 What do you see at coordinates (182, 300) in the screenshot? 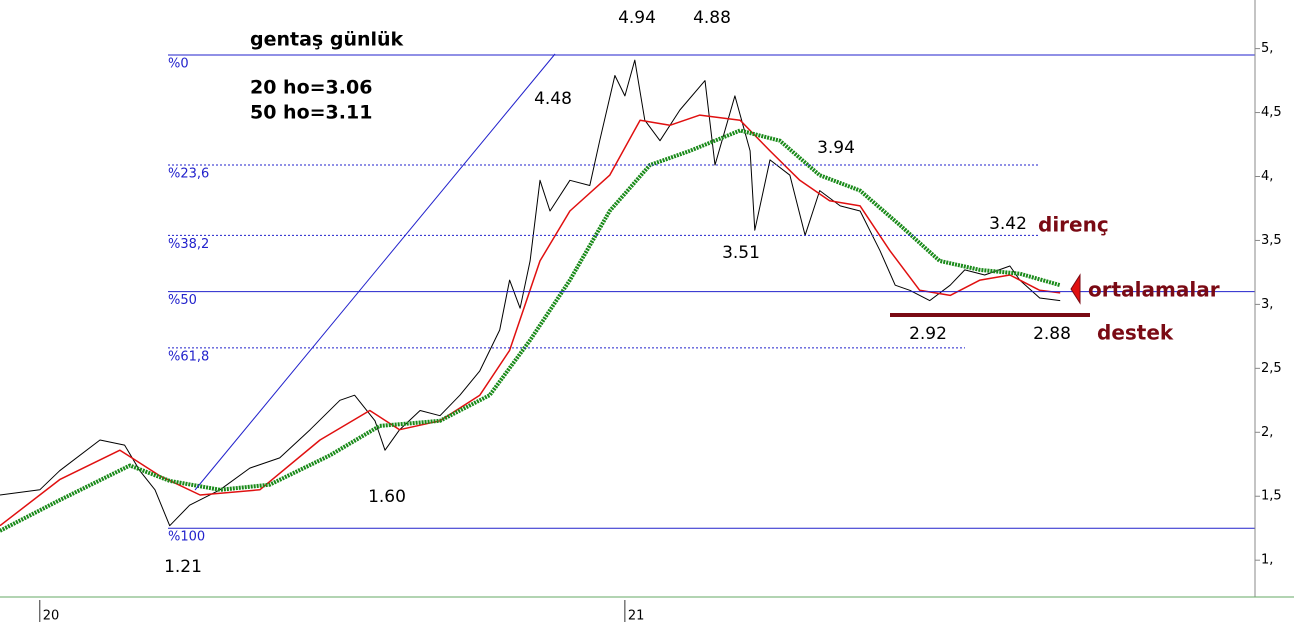
I see `fib-label: %50` at bounding box center [182, 300].